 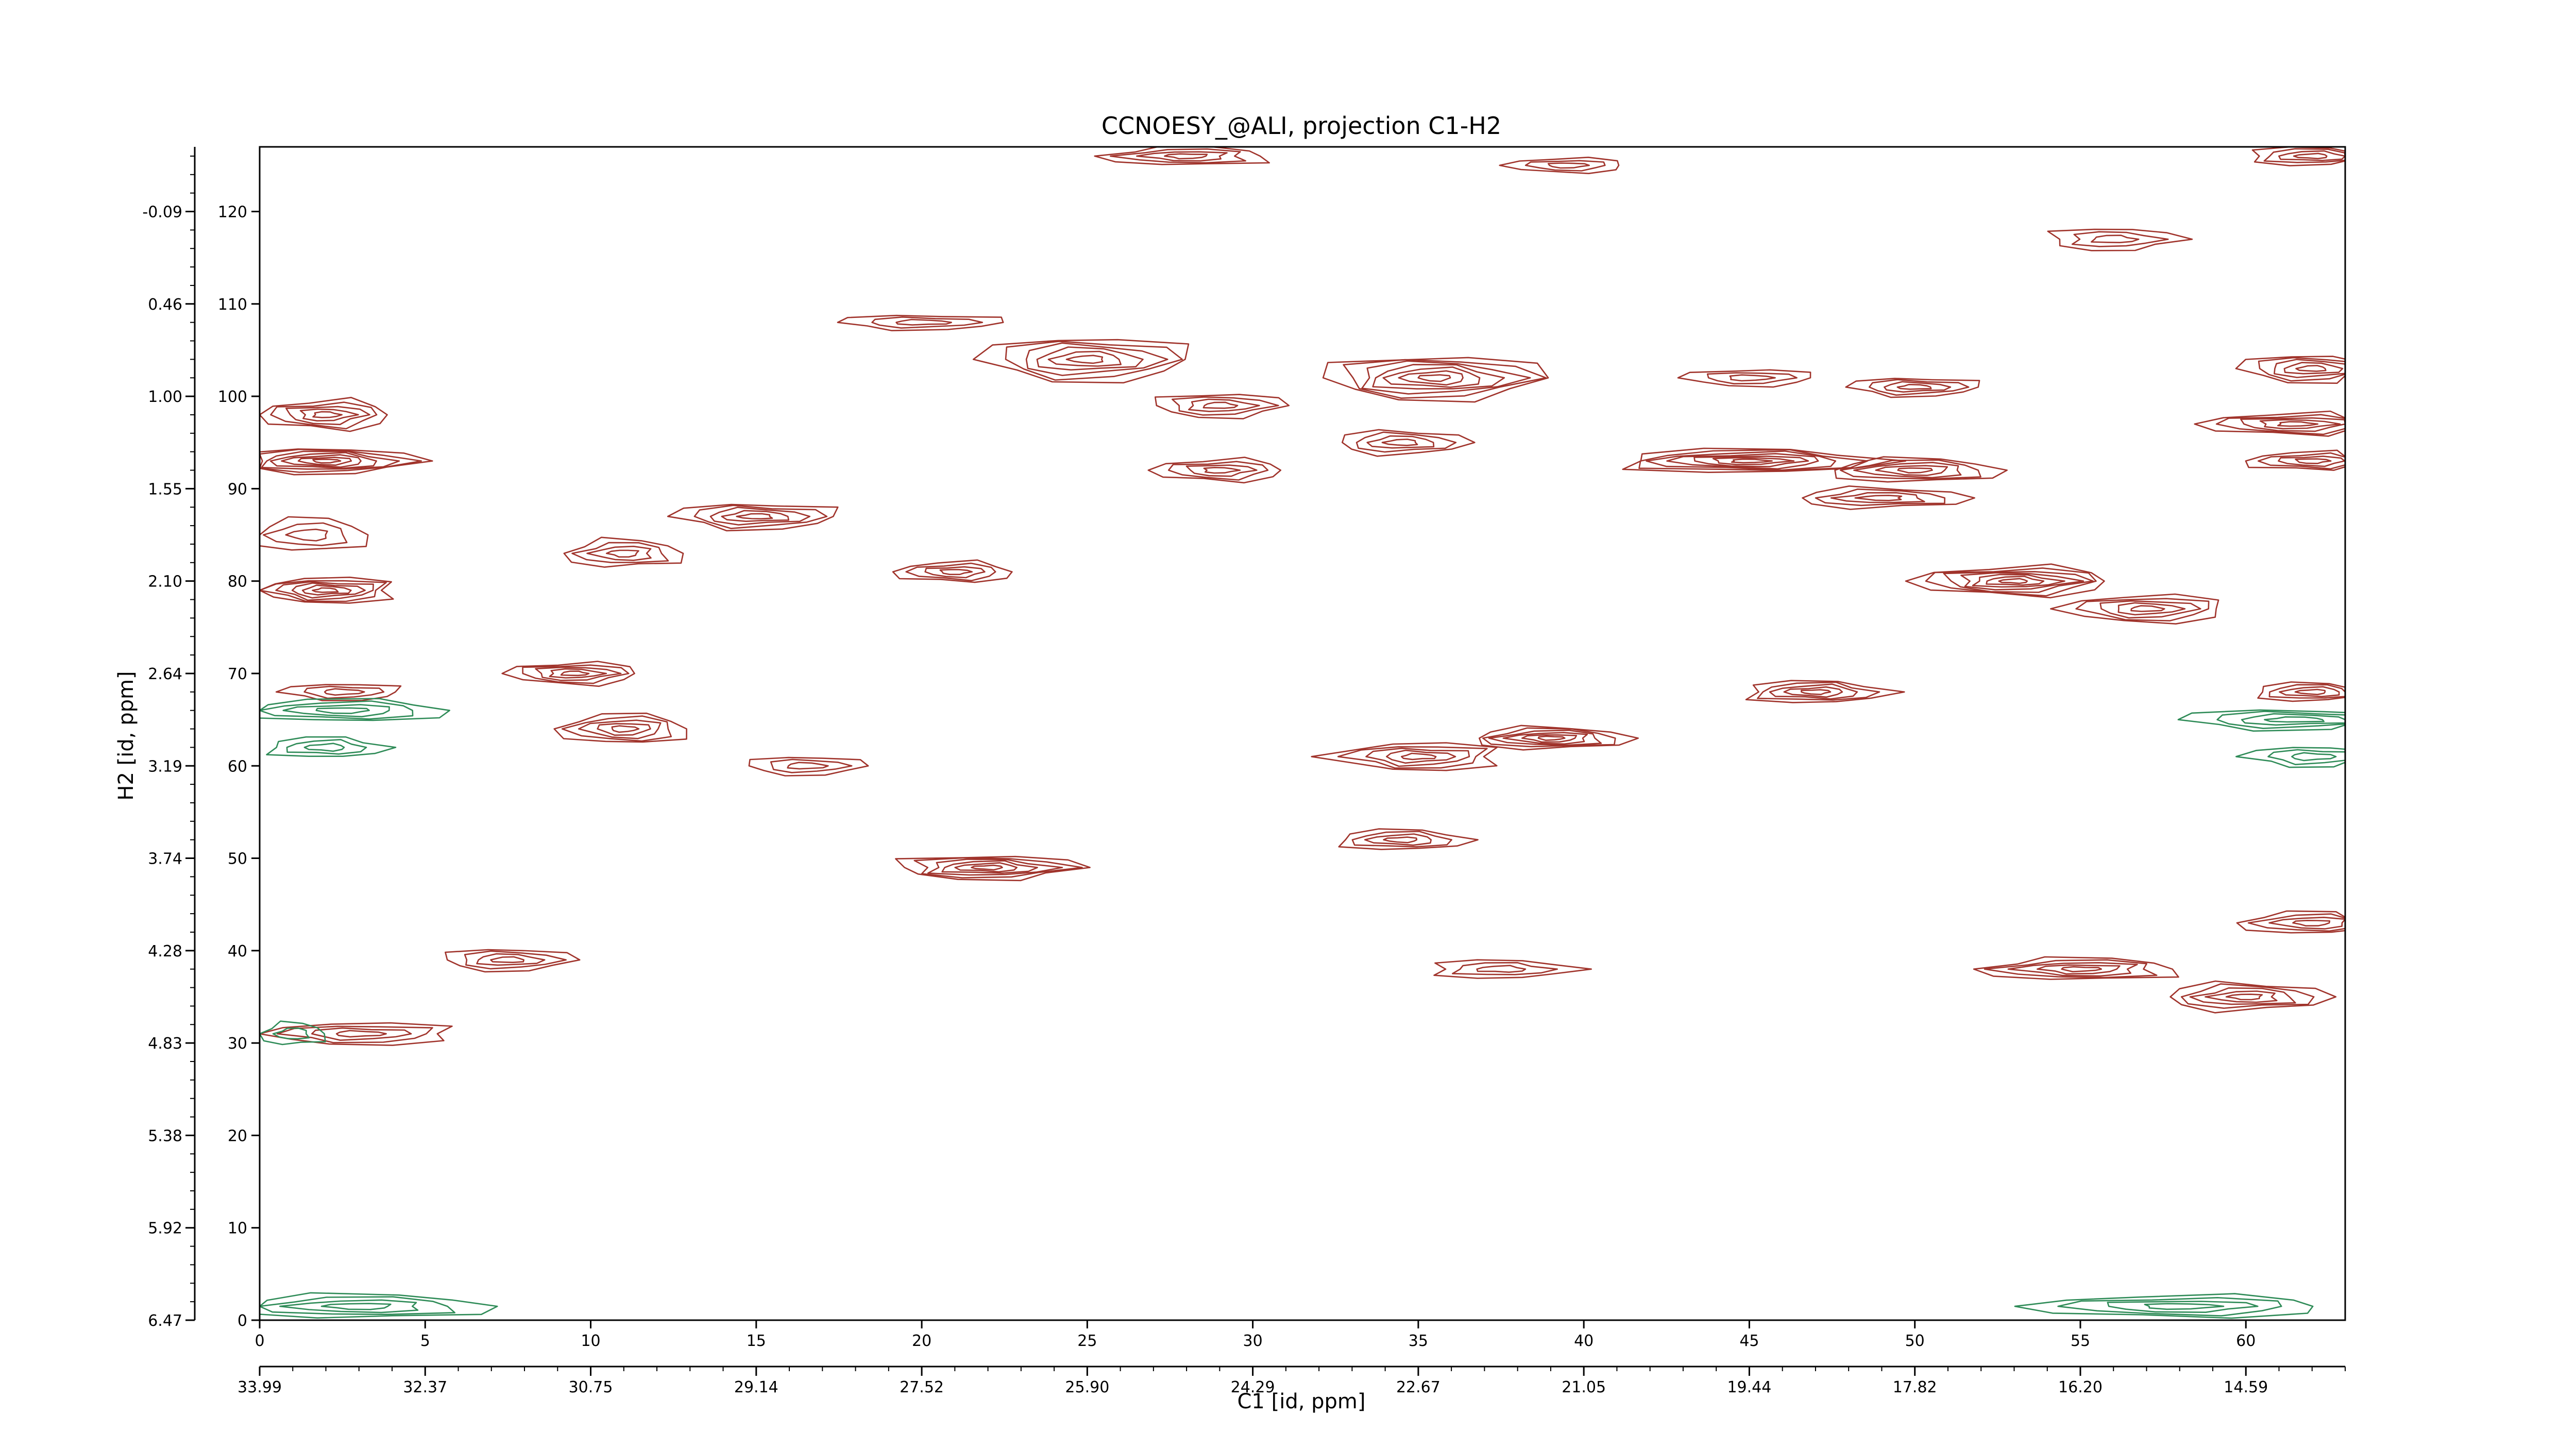 What do you see at coordinates (1253, 1341) in the screenshot?
I see `x-index-tick-label: 30` at bounding box center [1253, 1341].